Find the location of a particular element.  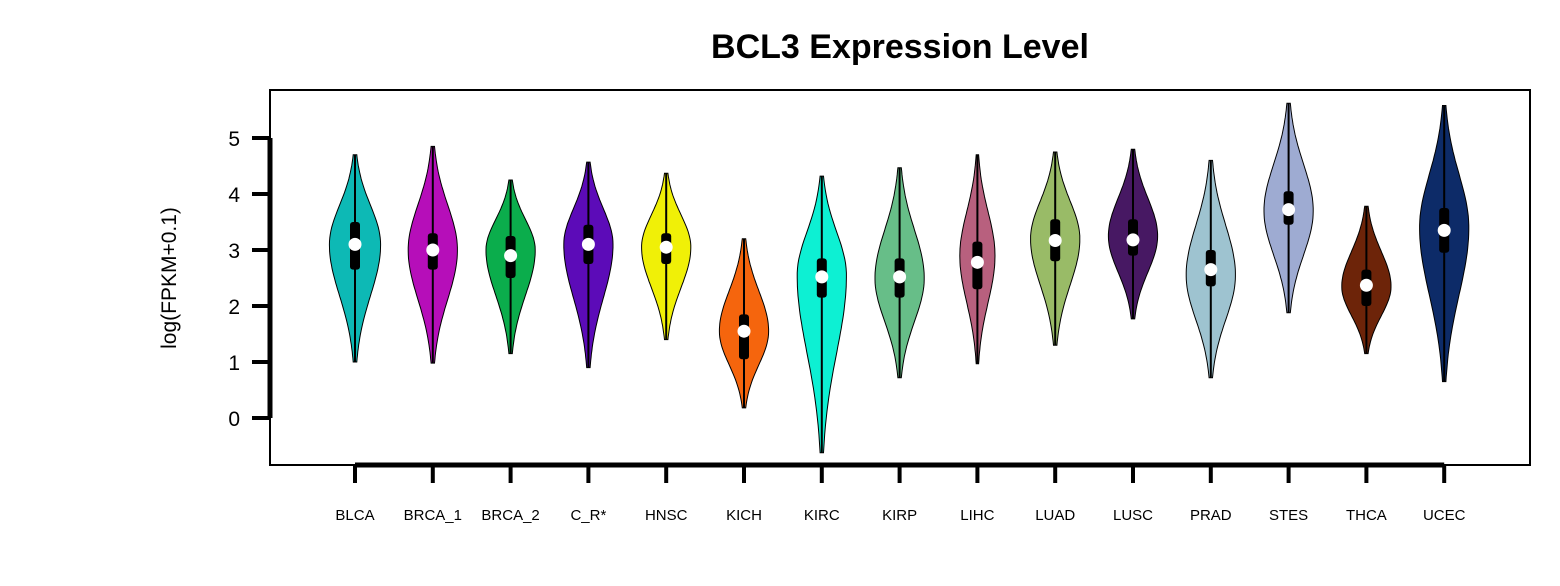

x-tick-label: BRCA_2 is located at coordinates (510, 515).